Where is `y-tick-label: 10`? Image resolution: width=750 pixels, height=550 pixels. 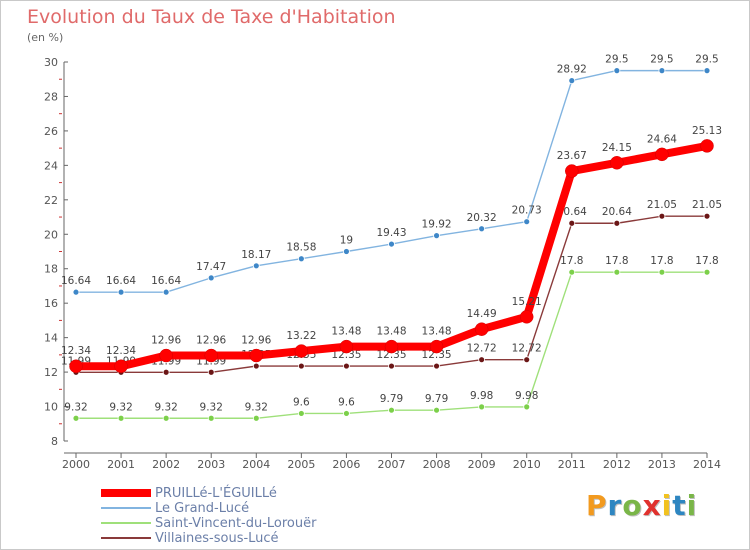 y-tick-label: 10 is located at coordinates (51, 407).